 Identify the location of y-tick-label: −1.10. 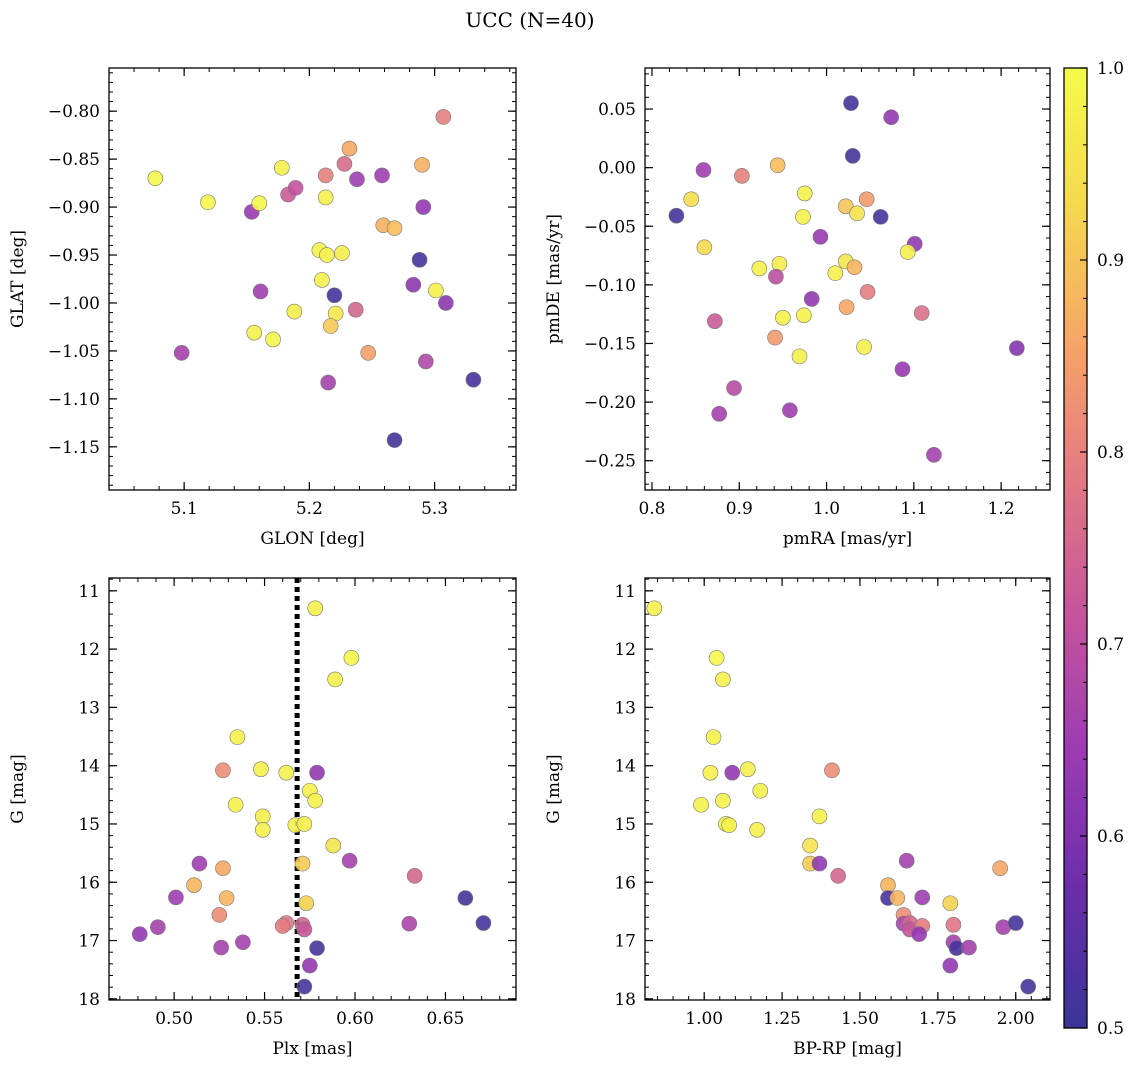
(74, 400).